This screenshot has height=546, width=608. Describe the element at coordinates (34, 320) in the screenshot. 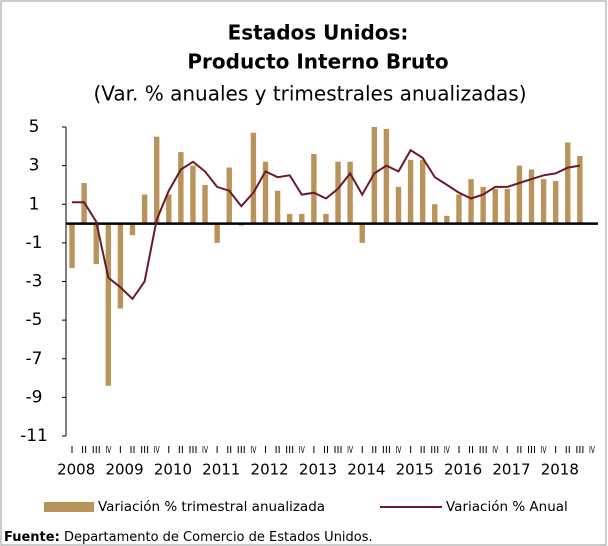

I see `y-tick-label: -5` at that location.